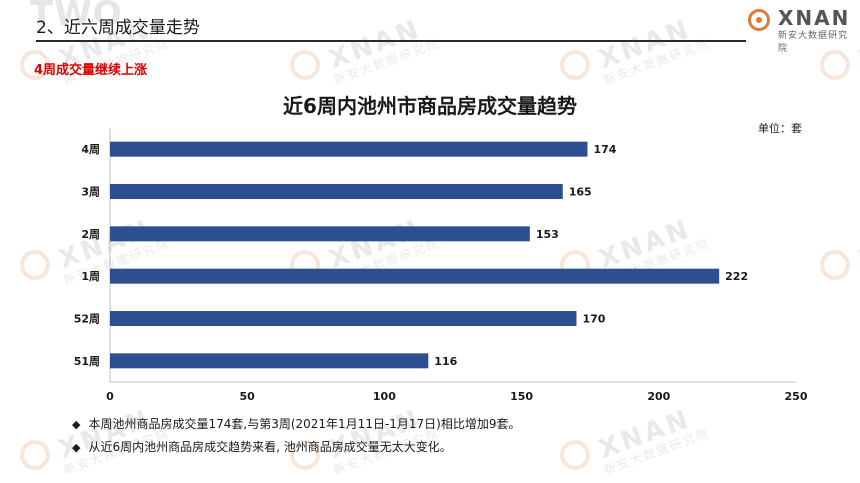  I want to click on background-mark: TWO, so click(76, 17).